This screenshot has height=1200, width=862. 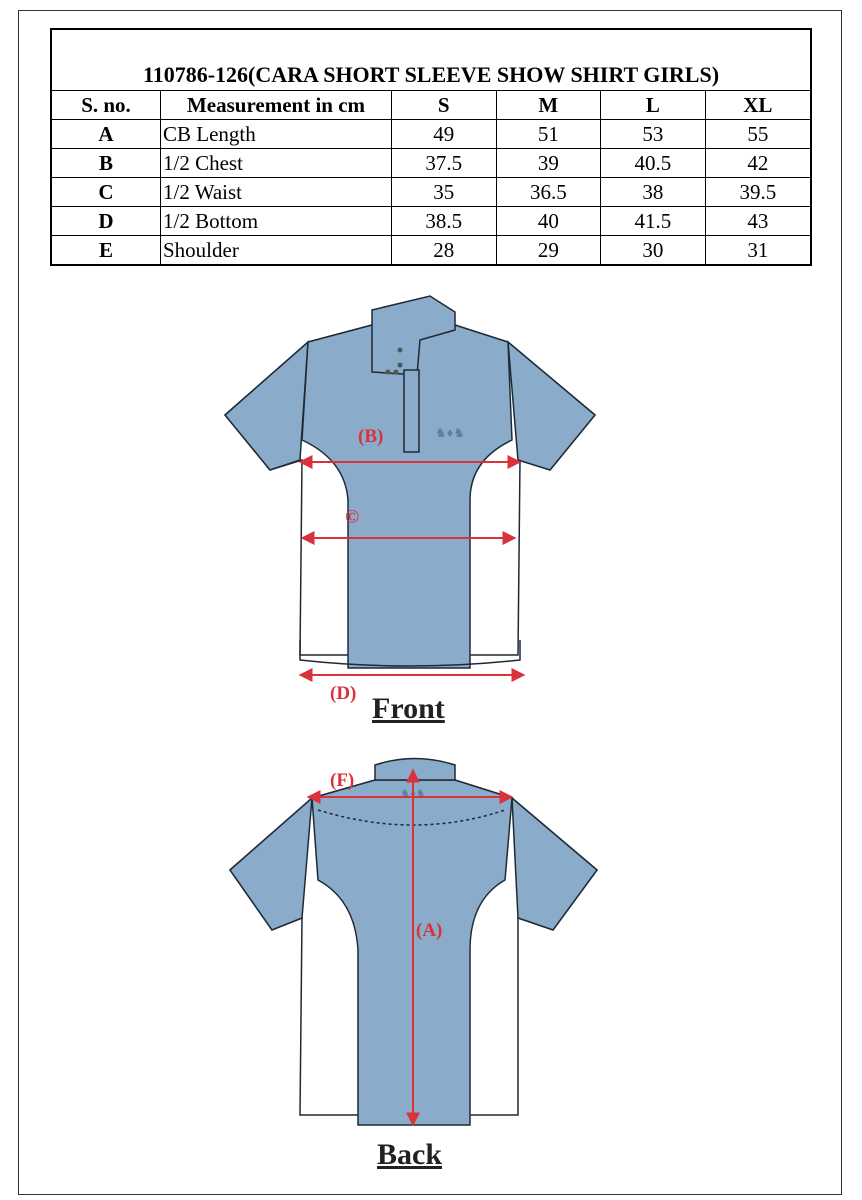 What do you see at coordinates (450, 432) in the screenshot?
I see `logo-icon: ♞♦♞` at bounding box center [450, 432].